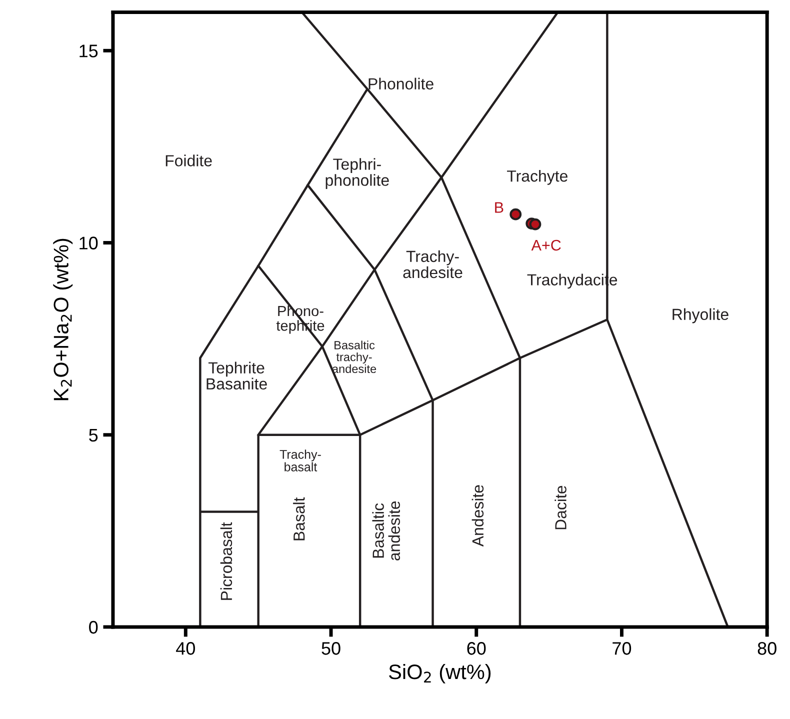 This screenshot has height=719, width=790. Describe the element at coordinates (767, 648) in the screenshot. I see `x-tick-label: 80` at that location.